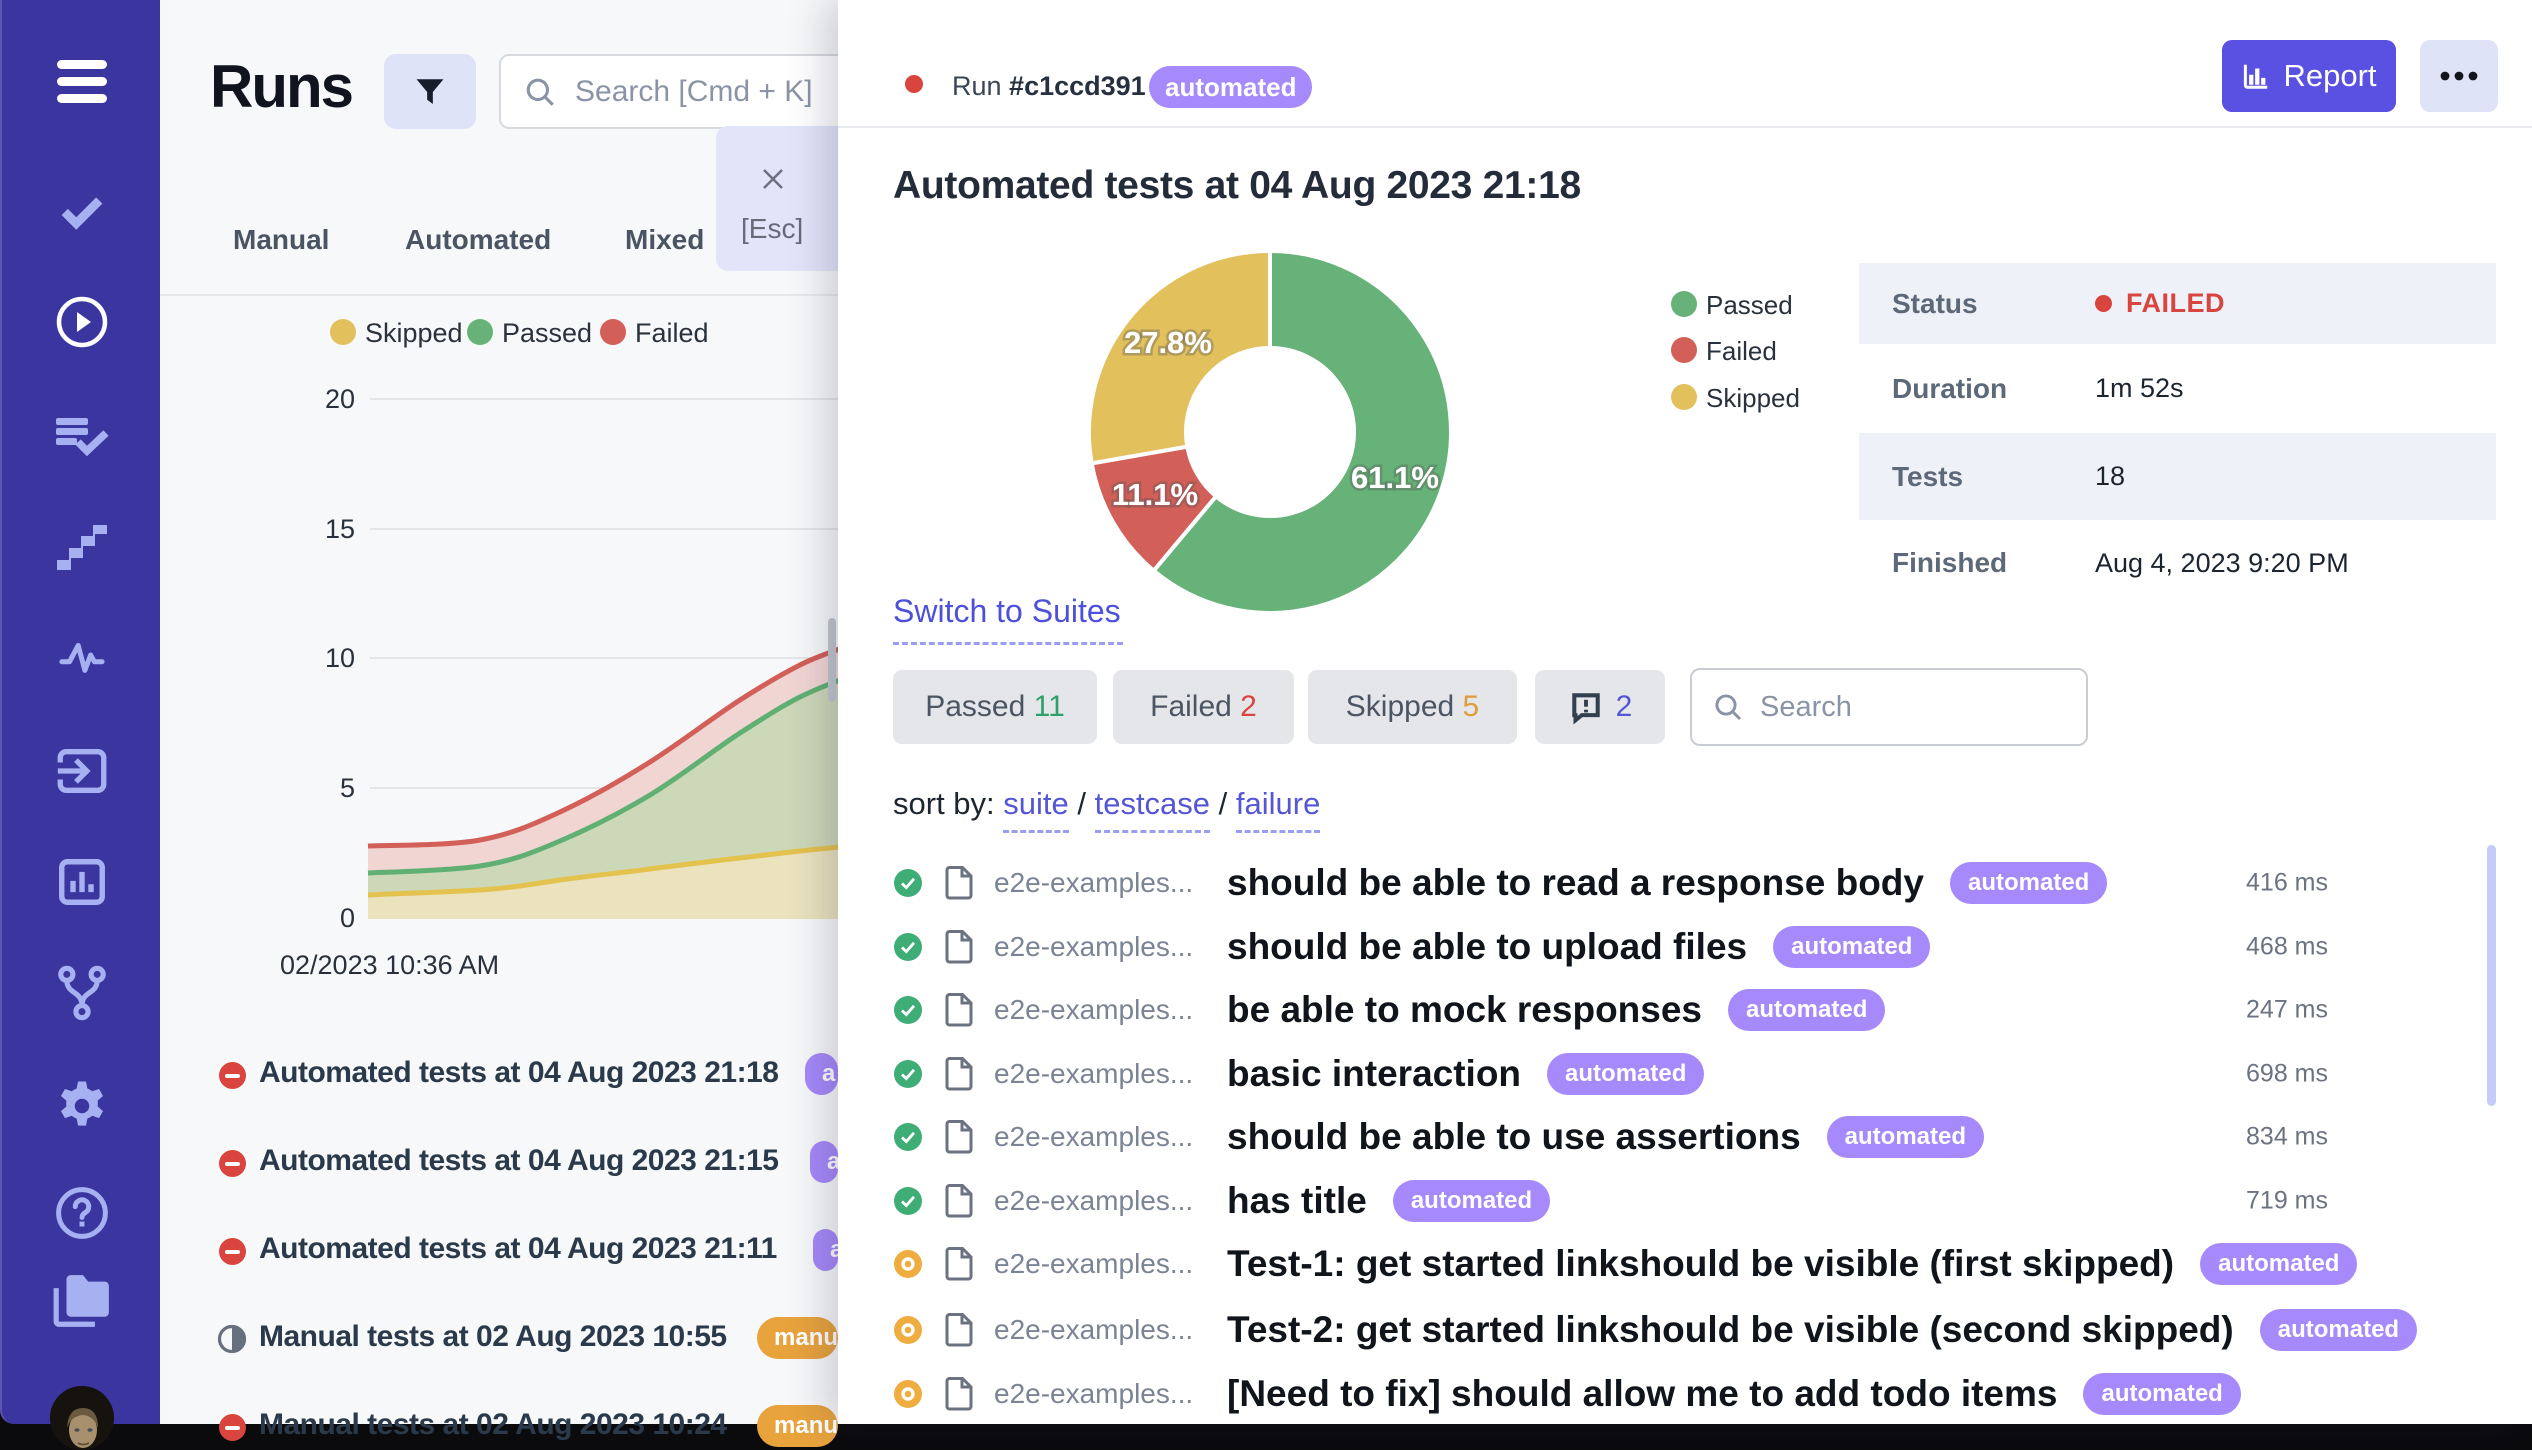 The image size is (2532, 1450). I want to click on svg-text: 61.1%, so click(1395, 477).